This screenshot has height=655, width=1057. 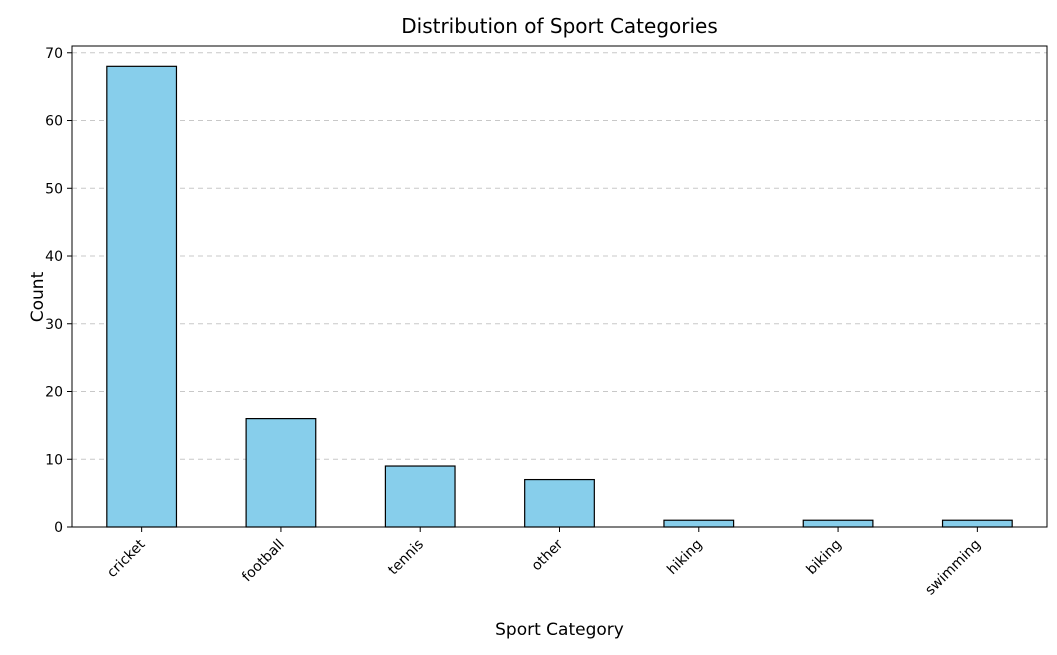 What do you see at coordinates (548, 555) in the screenshot?
I see `x-tick-label: other` at bounding box center [548, 555].